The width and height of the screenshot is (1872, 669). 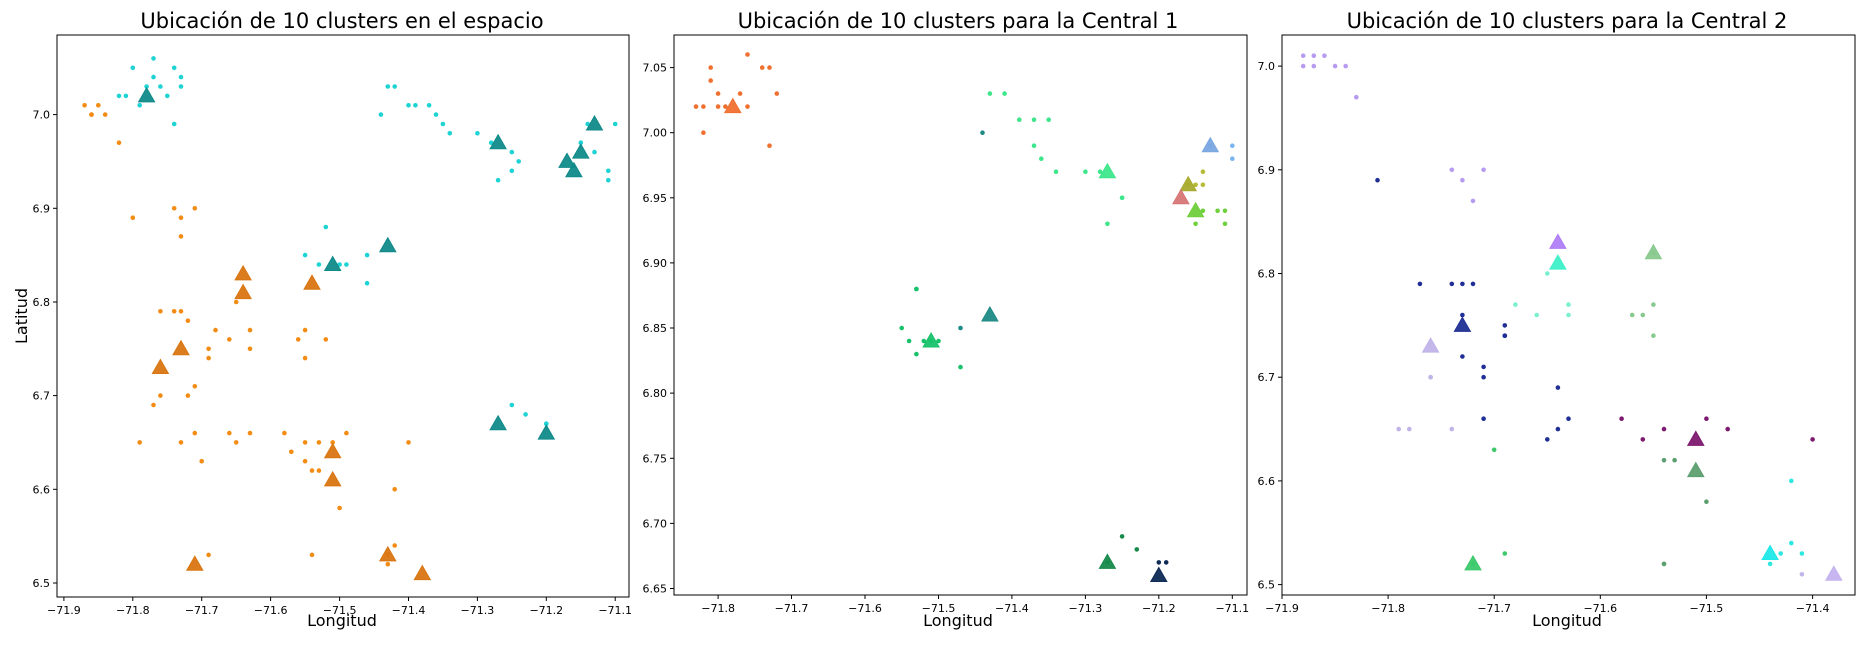 What do you see at coordinates (42, 208) in the screenshot?
I see `y-tick-label: 6.9` at bounding box center [42, 208].